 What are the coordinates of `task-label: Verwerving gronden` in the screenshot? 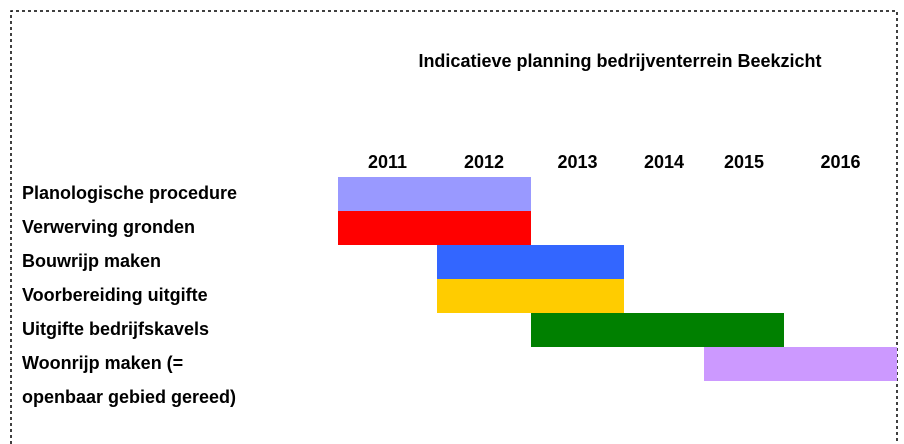 It's located at (108, 227).